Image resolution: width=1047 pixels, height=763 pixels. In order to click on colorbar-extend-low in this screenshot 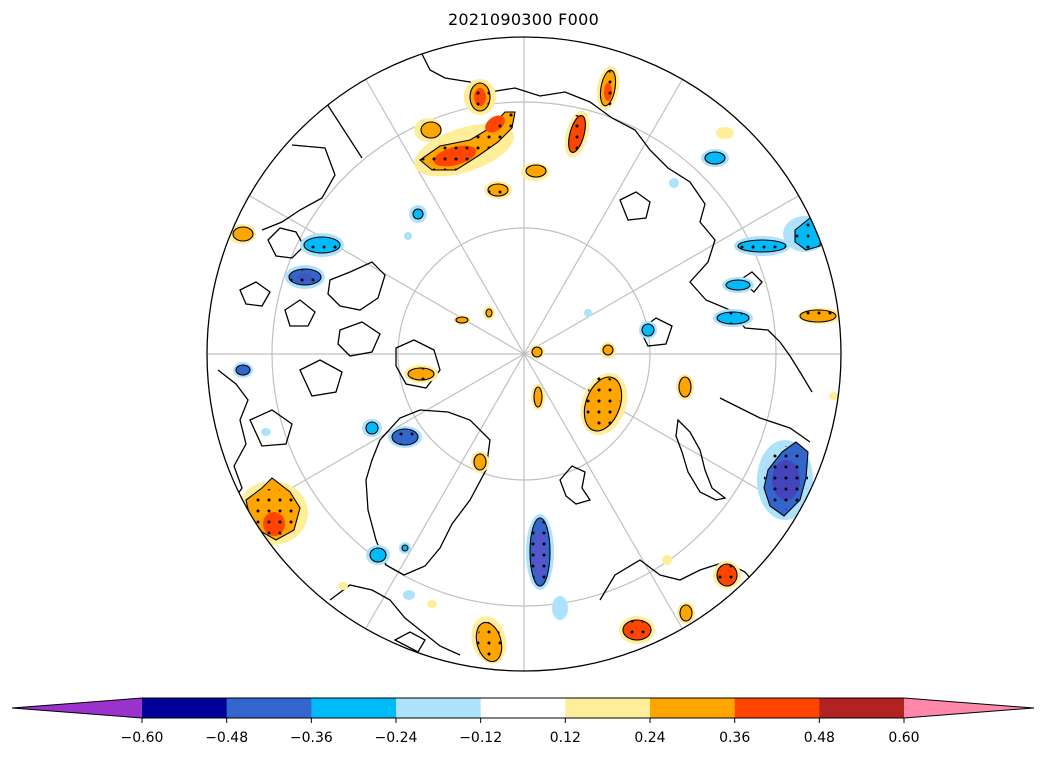, I will do `click(77, 708)`.